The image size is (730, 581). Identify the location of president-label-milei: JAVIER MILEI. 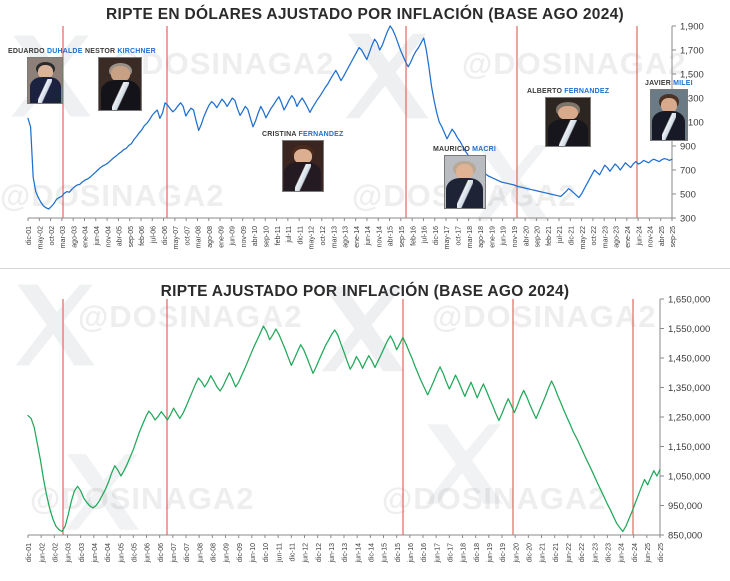
(669, 111).